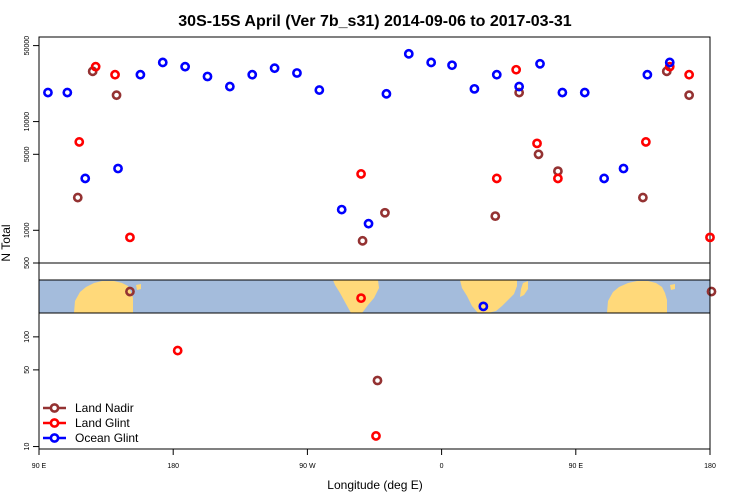 The height and width of the screenshot is (500, 750). What do you see at coordinates (421, 299) in the screenshot?
I see `map-panel-points` at bounding box center [421, 299].